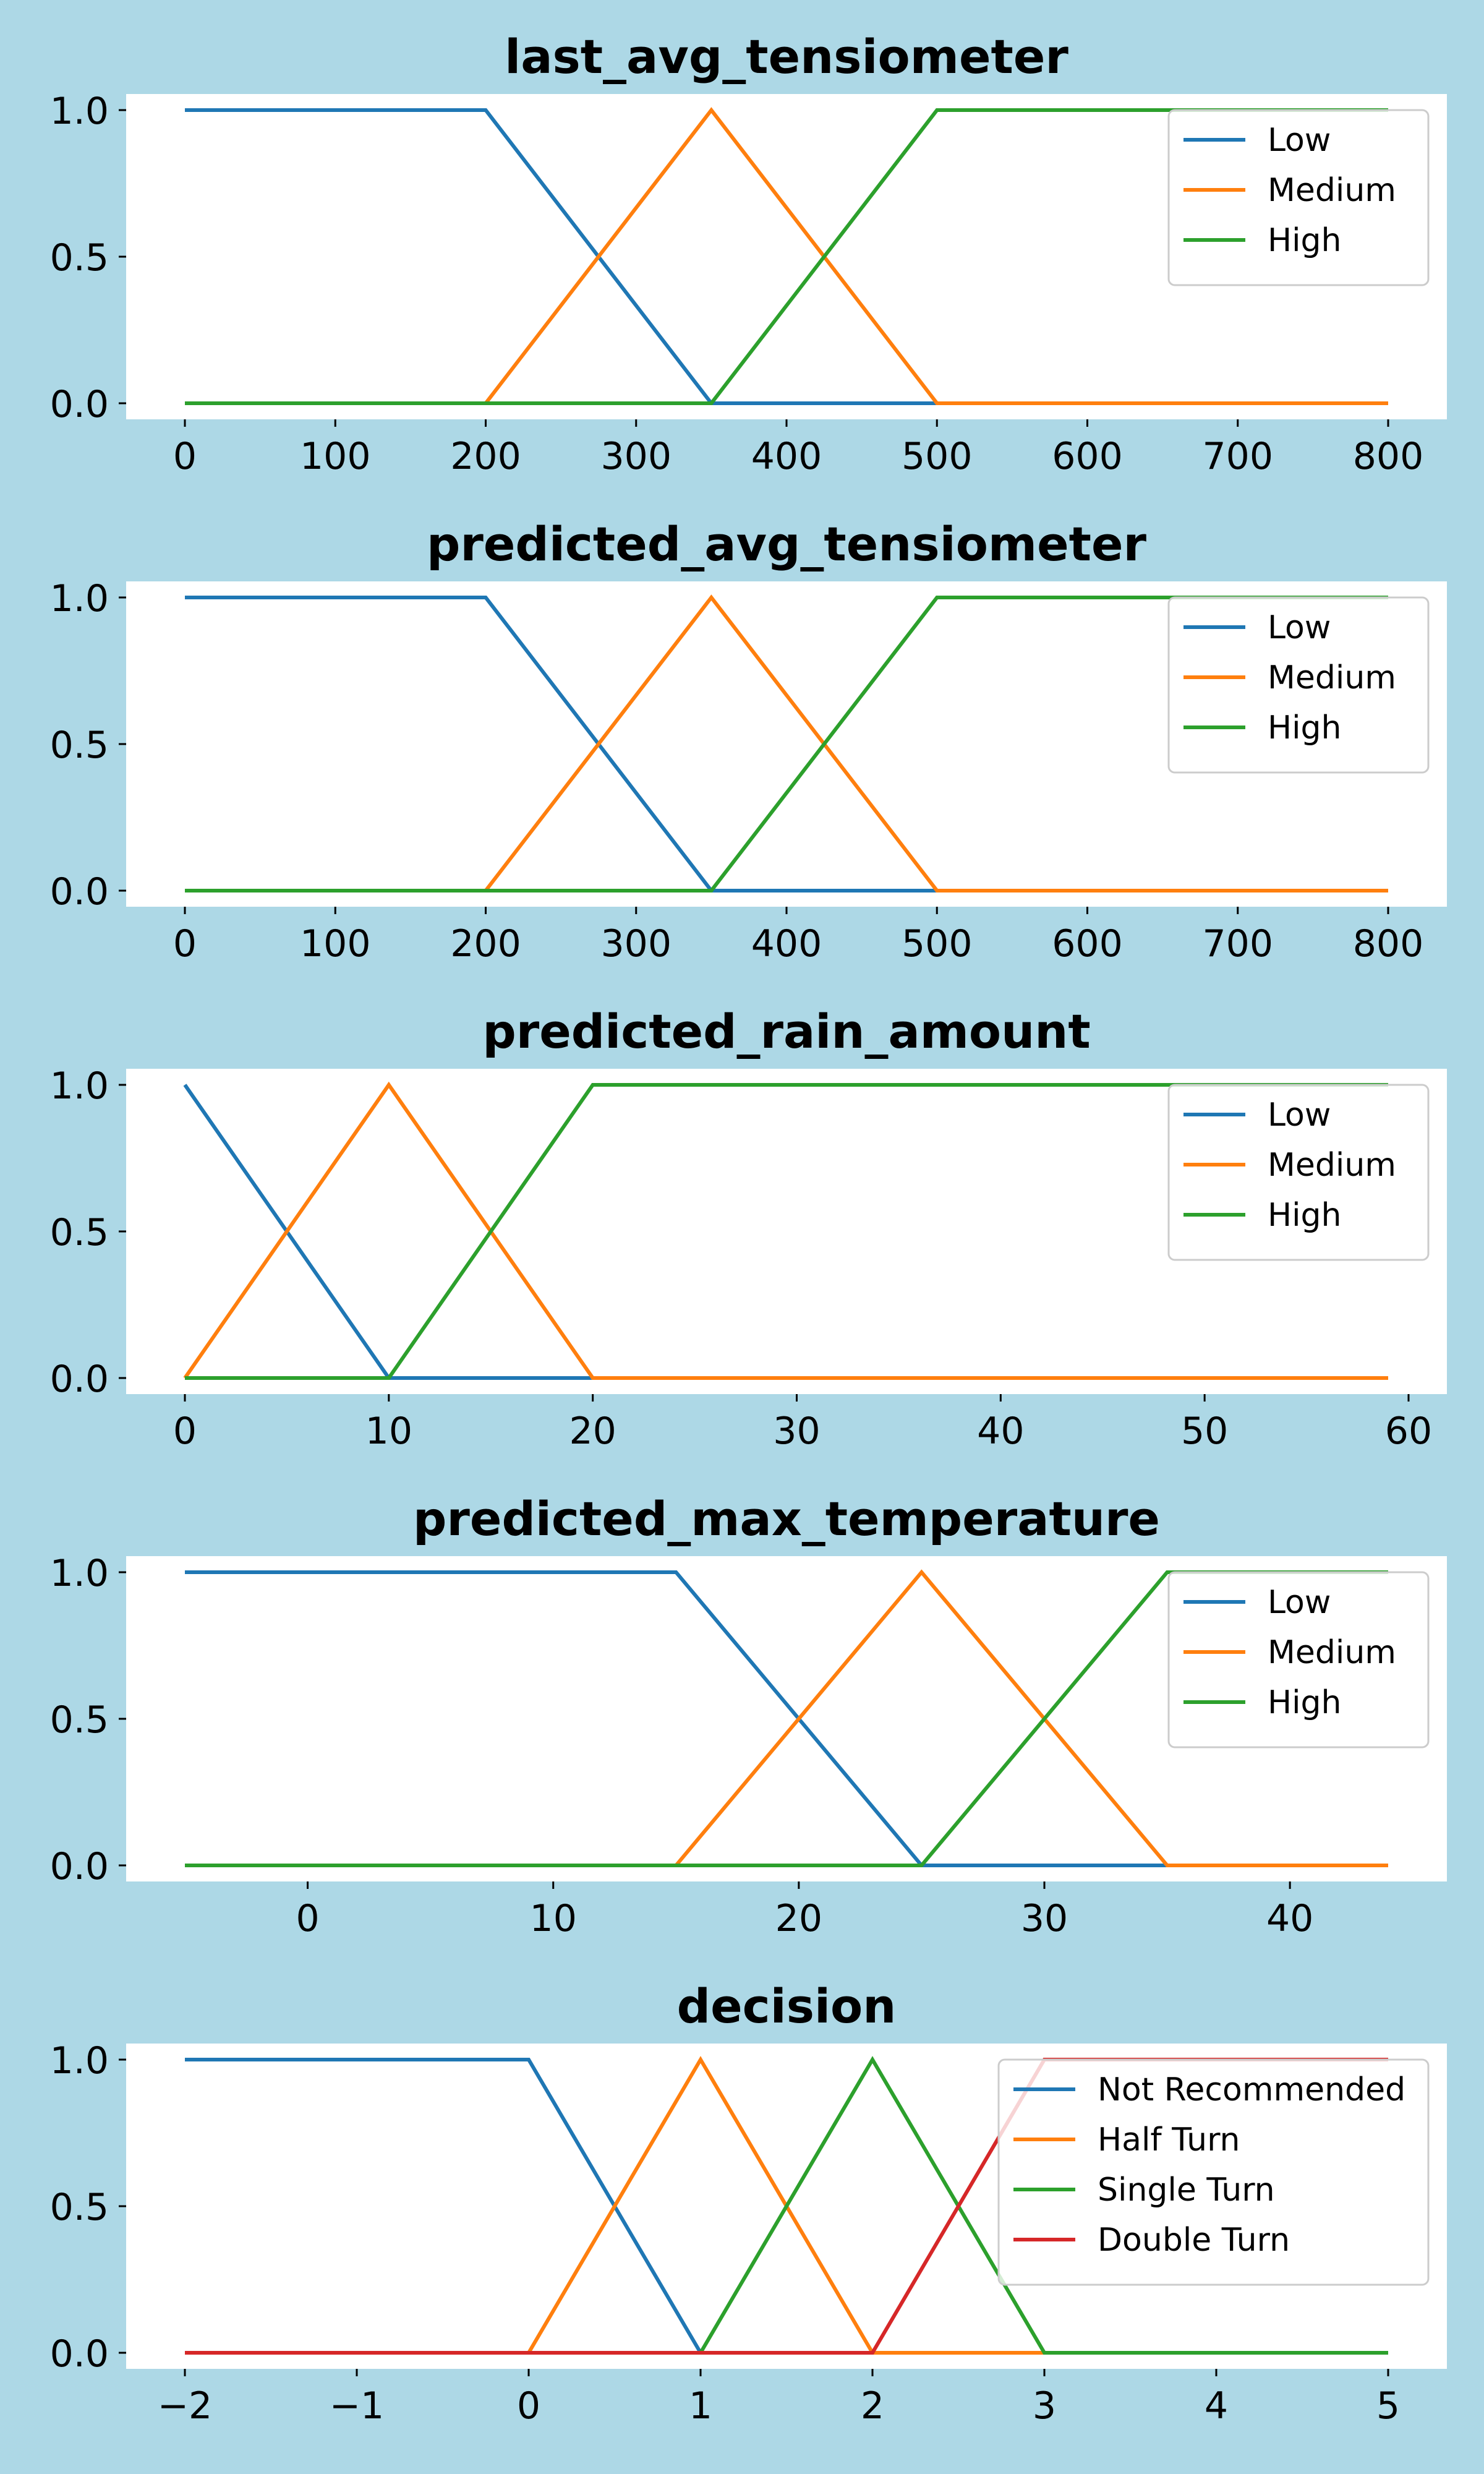  Describe the element at coordinates (1169, 2140) in the screenshot. I see `legend-label: Half Turn` at that location.